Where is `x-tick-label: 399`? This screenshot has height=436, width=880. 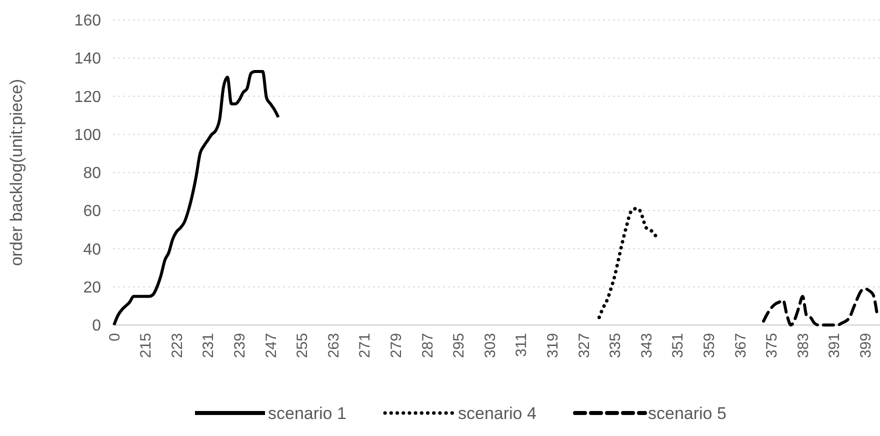 x-tick-label: 399 is located at coordinates (866, 345).